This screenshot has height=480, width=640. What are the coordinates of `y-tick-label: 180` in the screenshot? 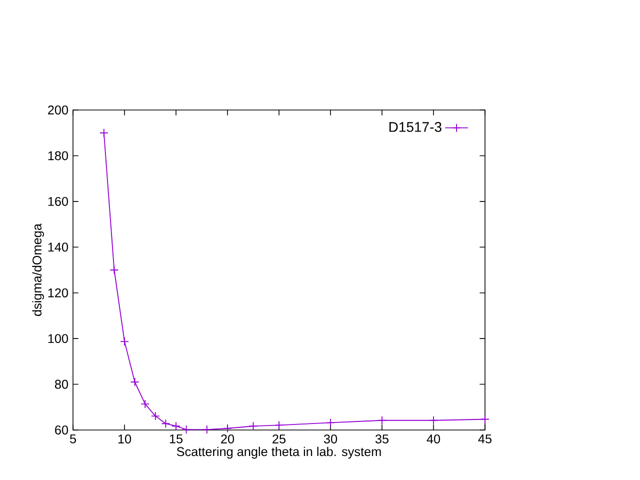 It's located at (58, 155).